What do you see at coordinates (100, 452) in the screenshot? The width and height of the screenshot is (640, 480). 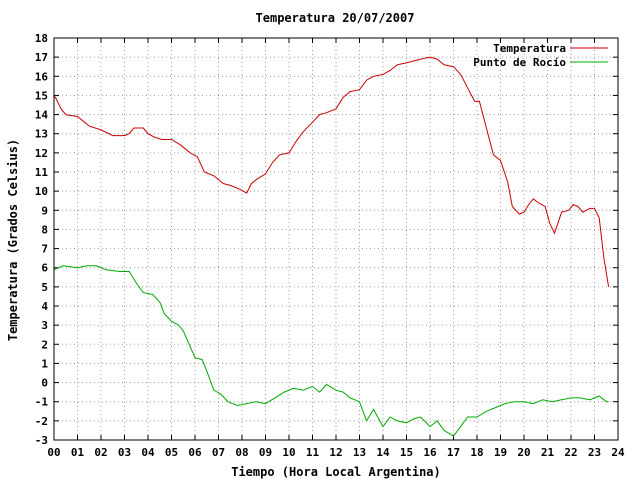 I see `x-tick-label: 02` at bounding box center [100, 452].